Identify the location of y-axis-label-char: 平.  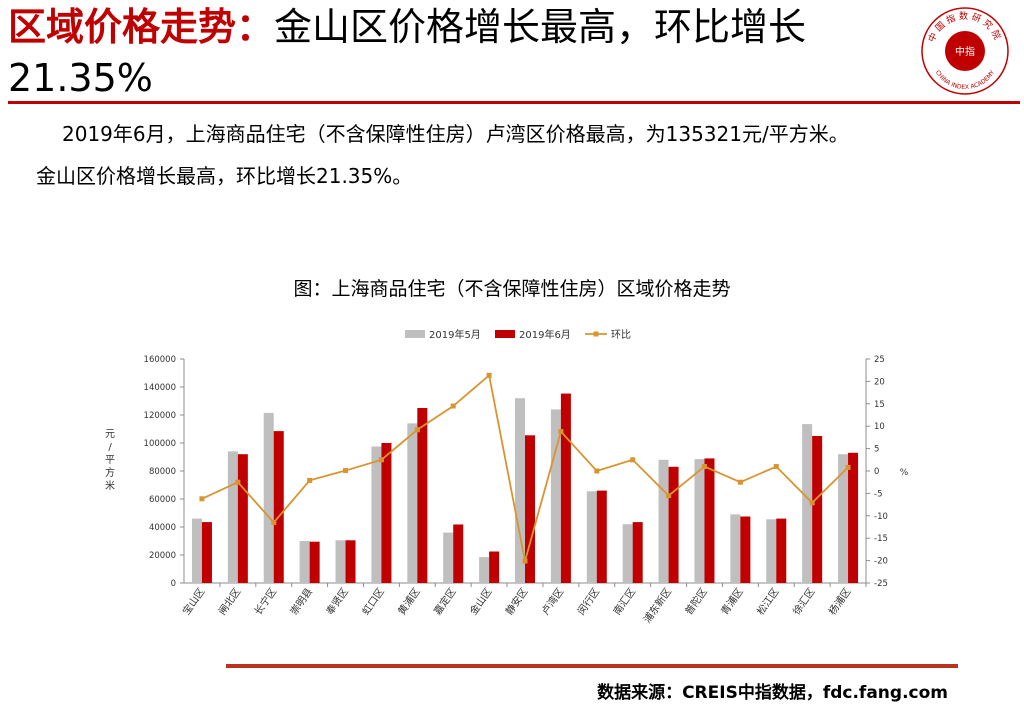
(110, 460).